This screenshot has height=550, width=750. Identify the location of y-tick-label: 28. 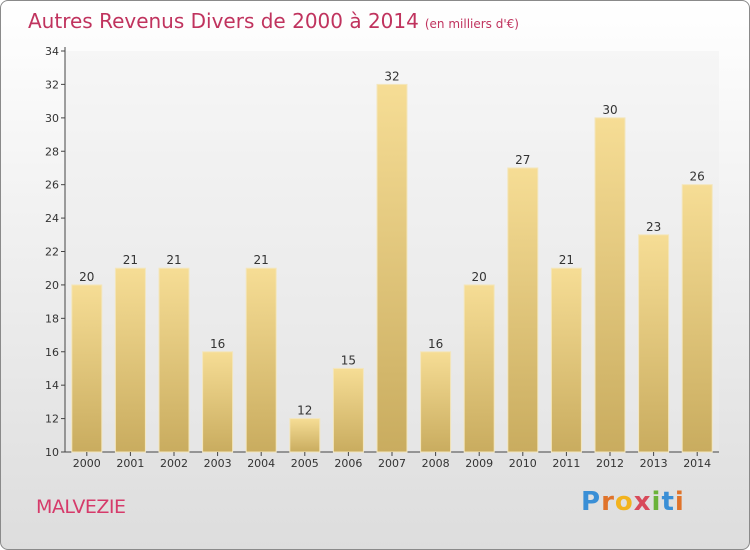
(52, 151).